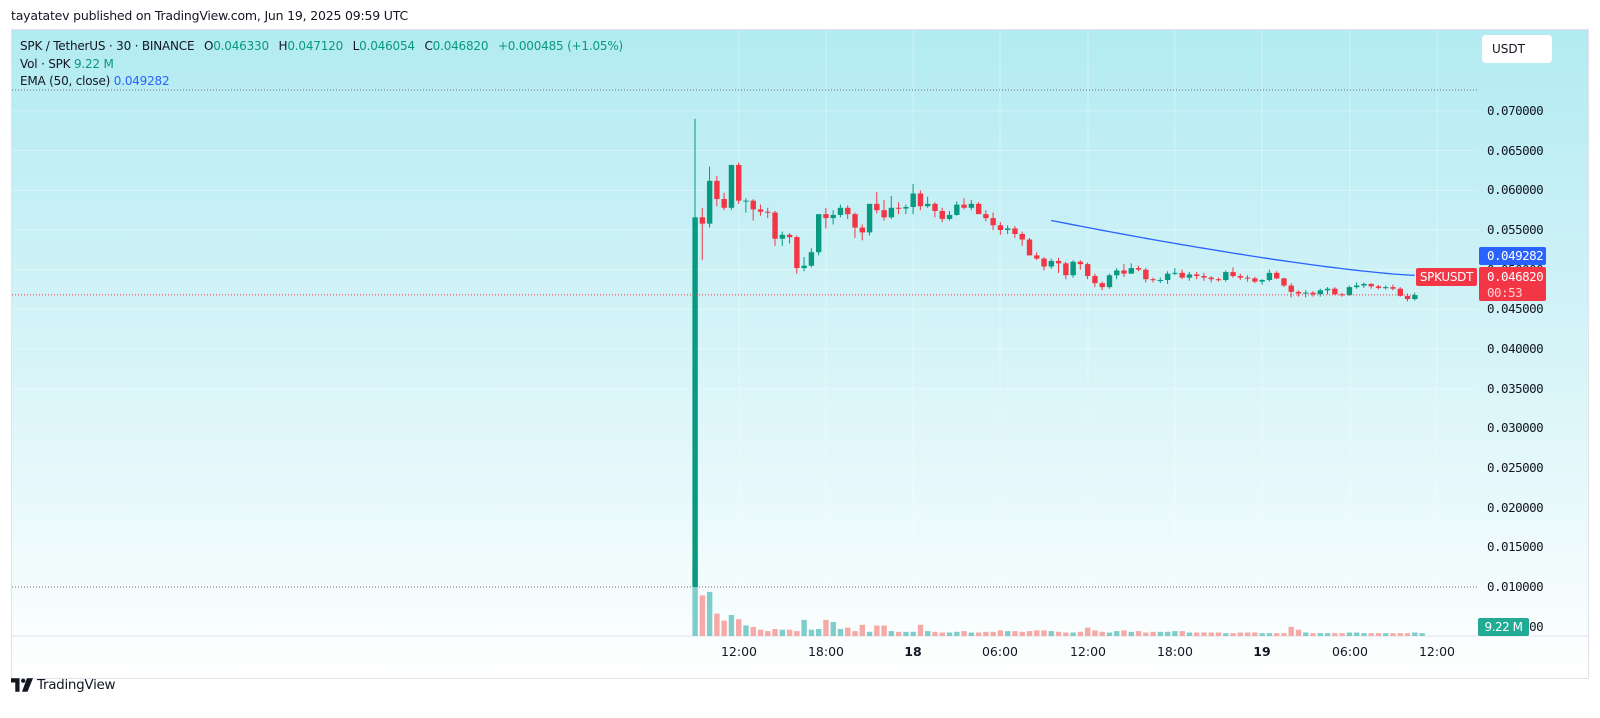  Describe the element at coordinates (356, 46) in the screenshot. I see `legend-low-label: L` at that location.